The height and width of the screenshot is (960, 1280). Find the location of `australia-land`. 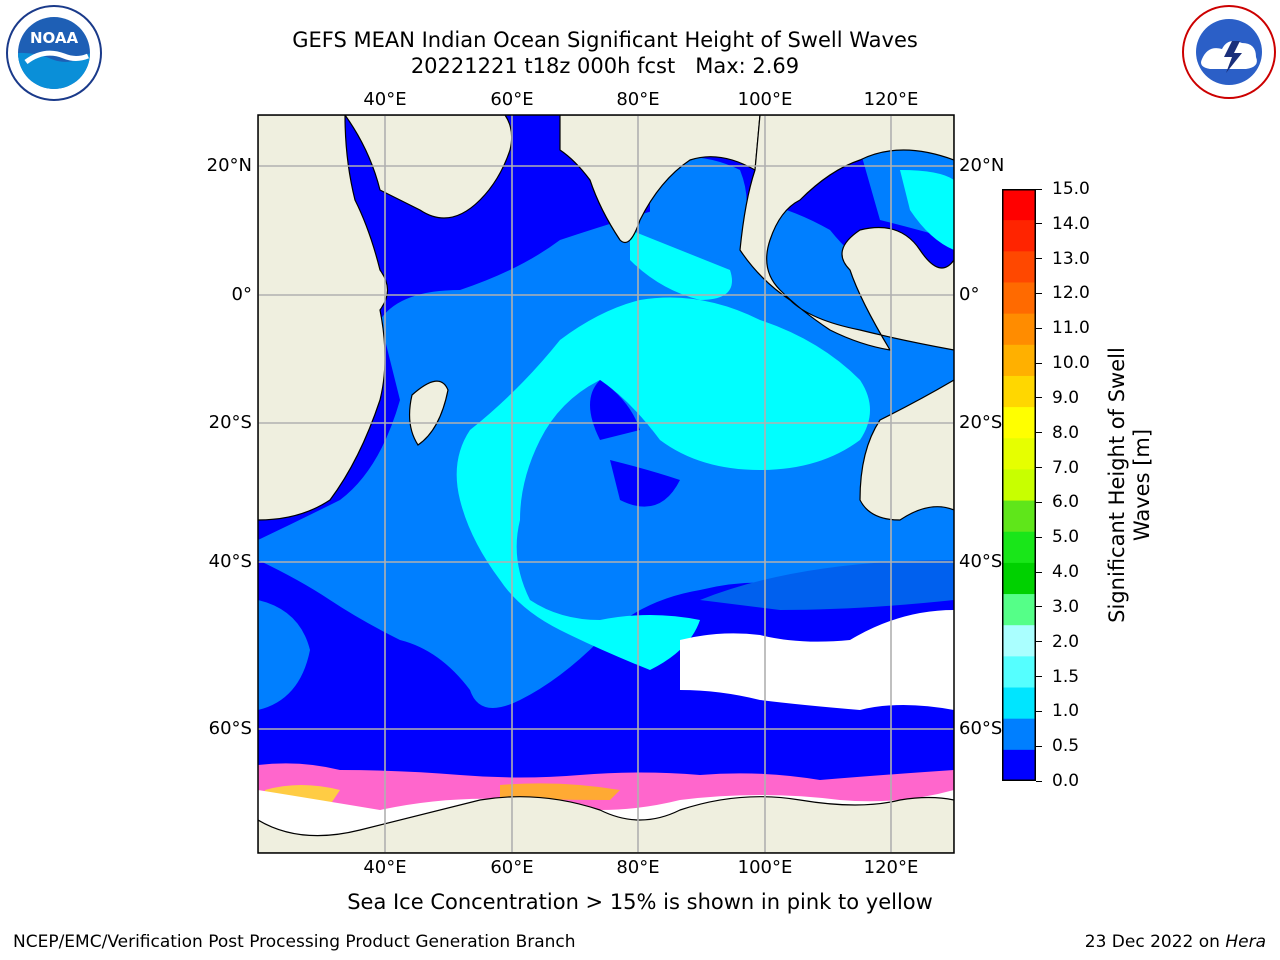

australia-land is located at coordinates (906, 450).